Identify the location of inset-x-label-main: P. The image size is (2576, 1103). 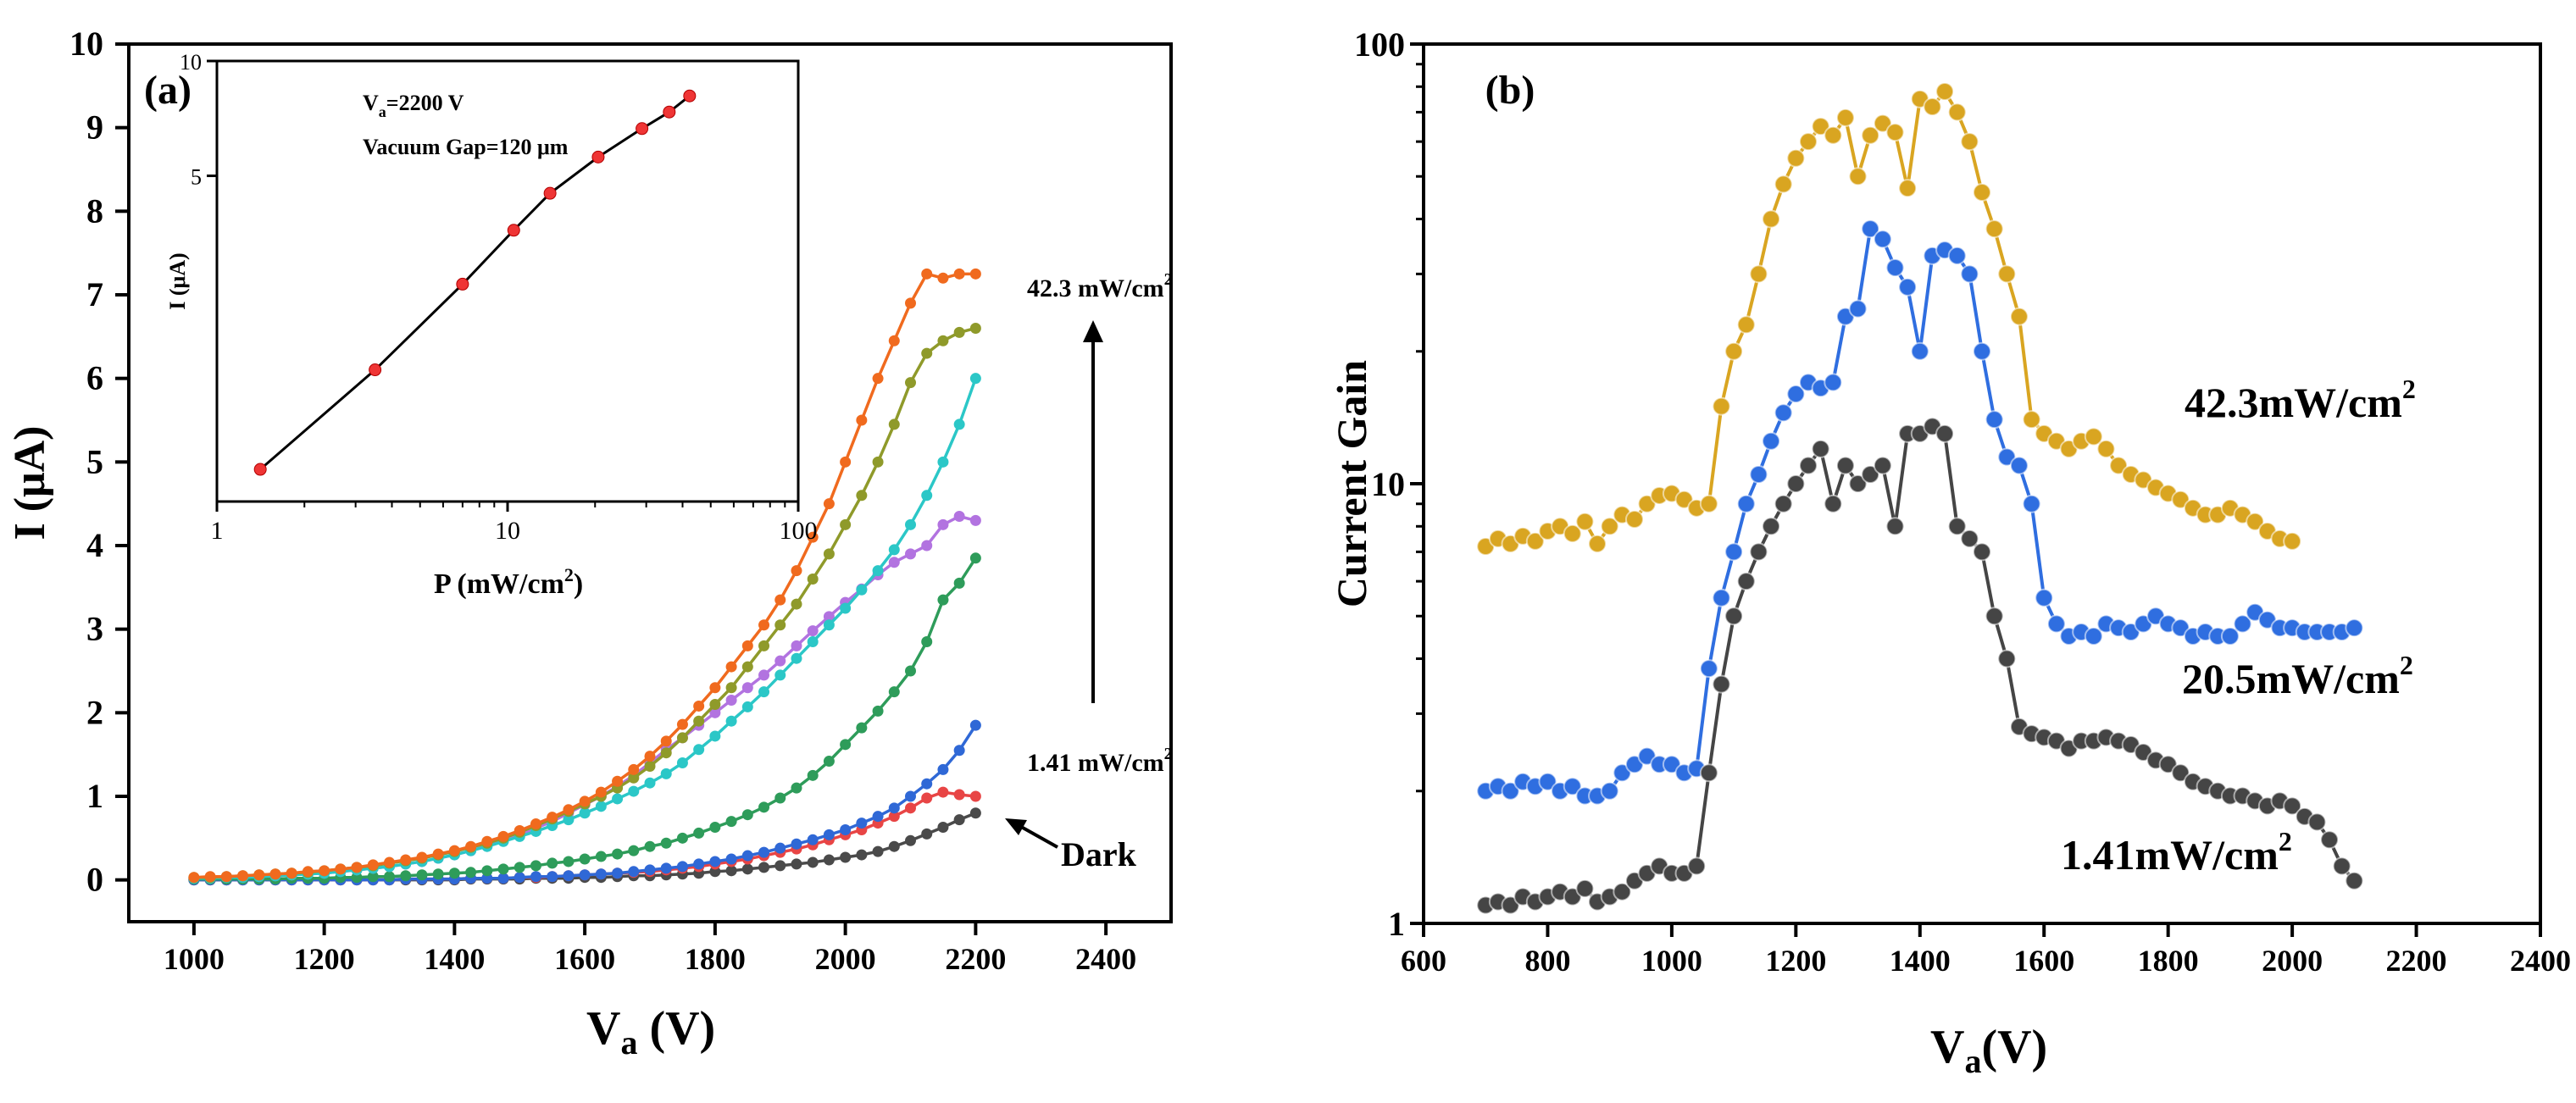
(445, 584).